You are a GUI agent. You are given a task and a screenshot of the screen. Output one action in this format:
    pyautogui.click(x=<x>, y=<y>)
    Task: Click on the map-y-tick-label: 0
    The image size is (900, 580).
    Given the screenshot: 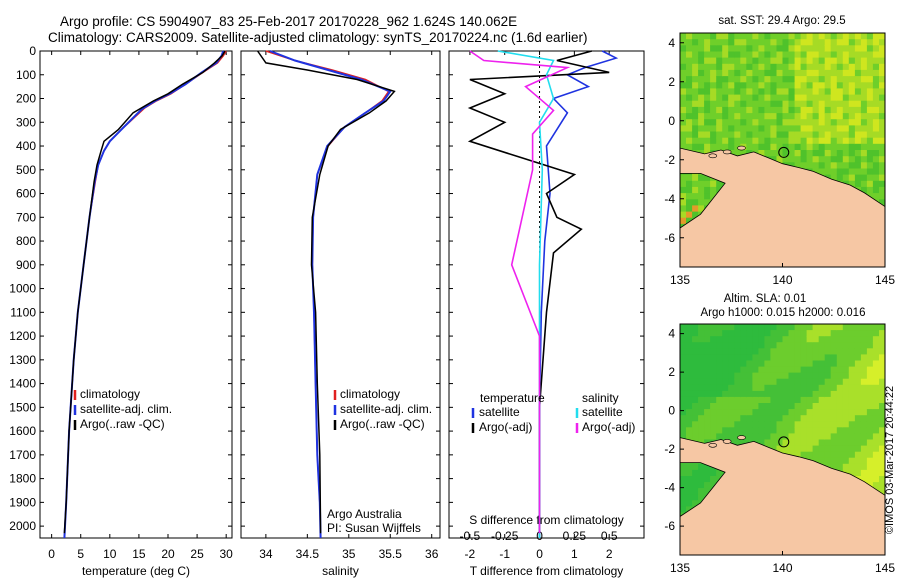 What is the action you would take?
    pyautogui.click(x=671, y=121)
    